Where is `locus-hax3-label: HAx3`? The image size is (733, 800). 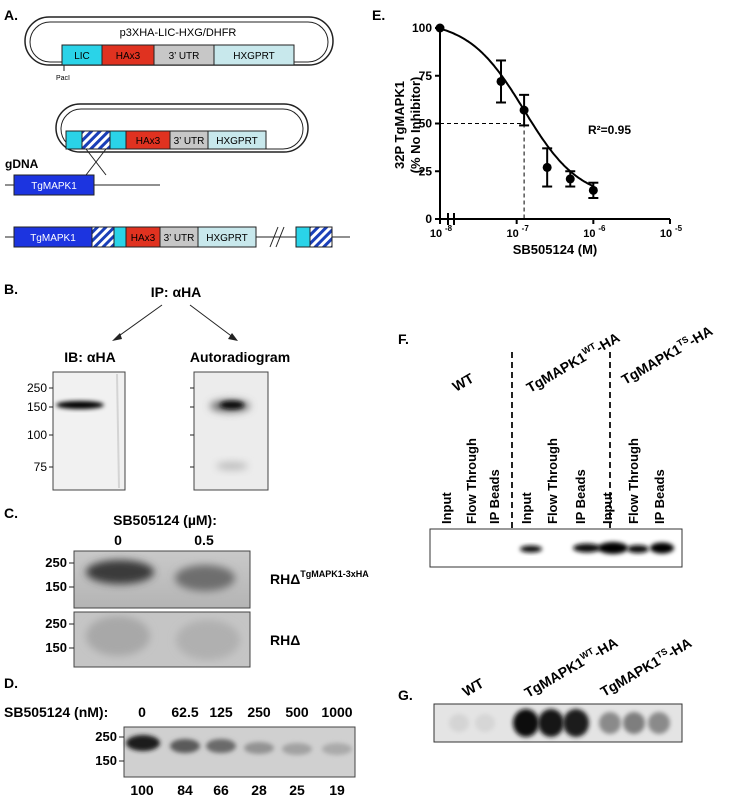 locus-hax3-label: HAx3 is located at coordinates (143, 238).